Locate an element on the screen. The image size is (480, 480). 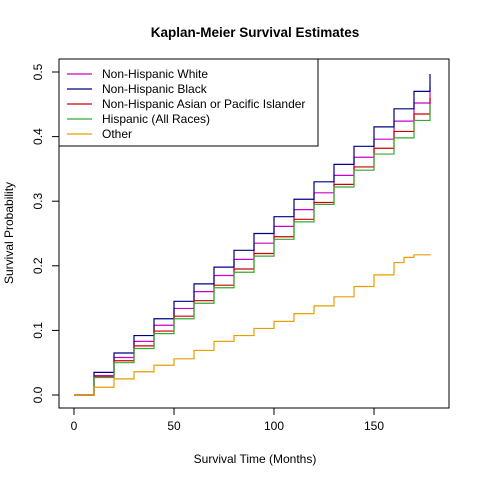
y-axis: 0.0 0.1 0.2 0.3 0.4 0.5 is located at coordinates (45, 233).